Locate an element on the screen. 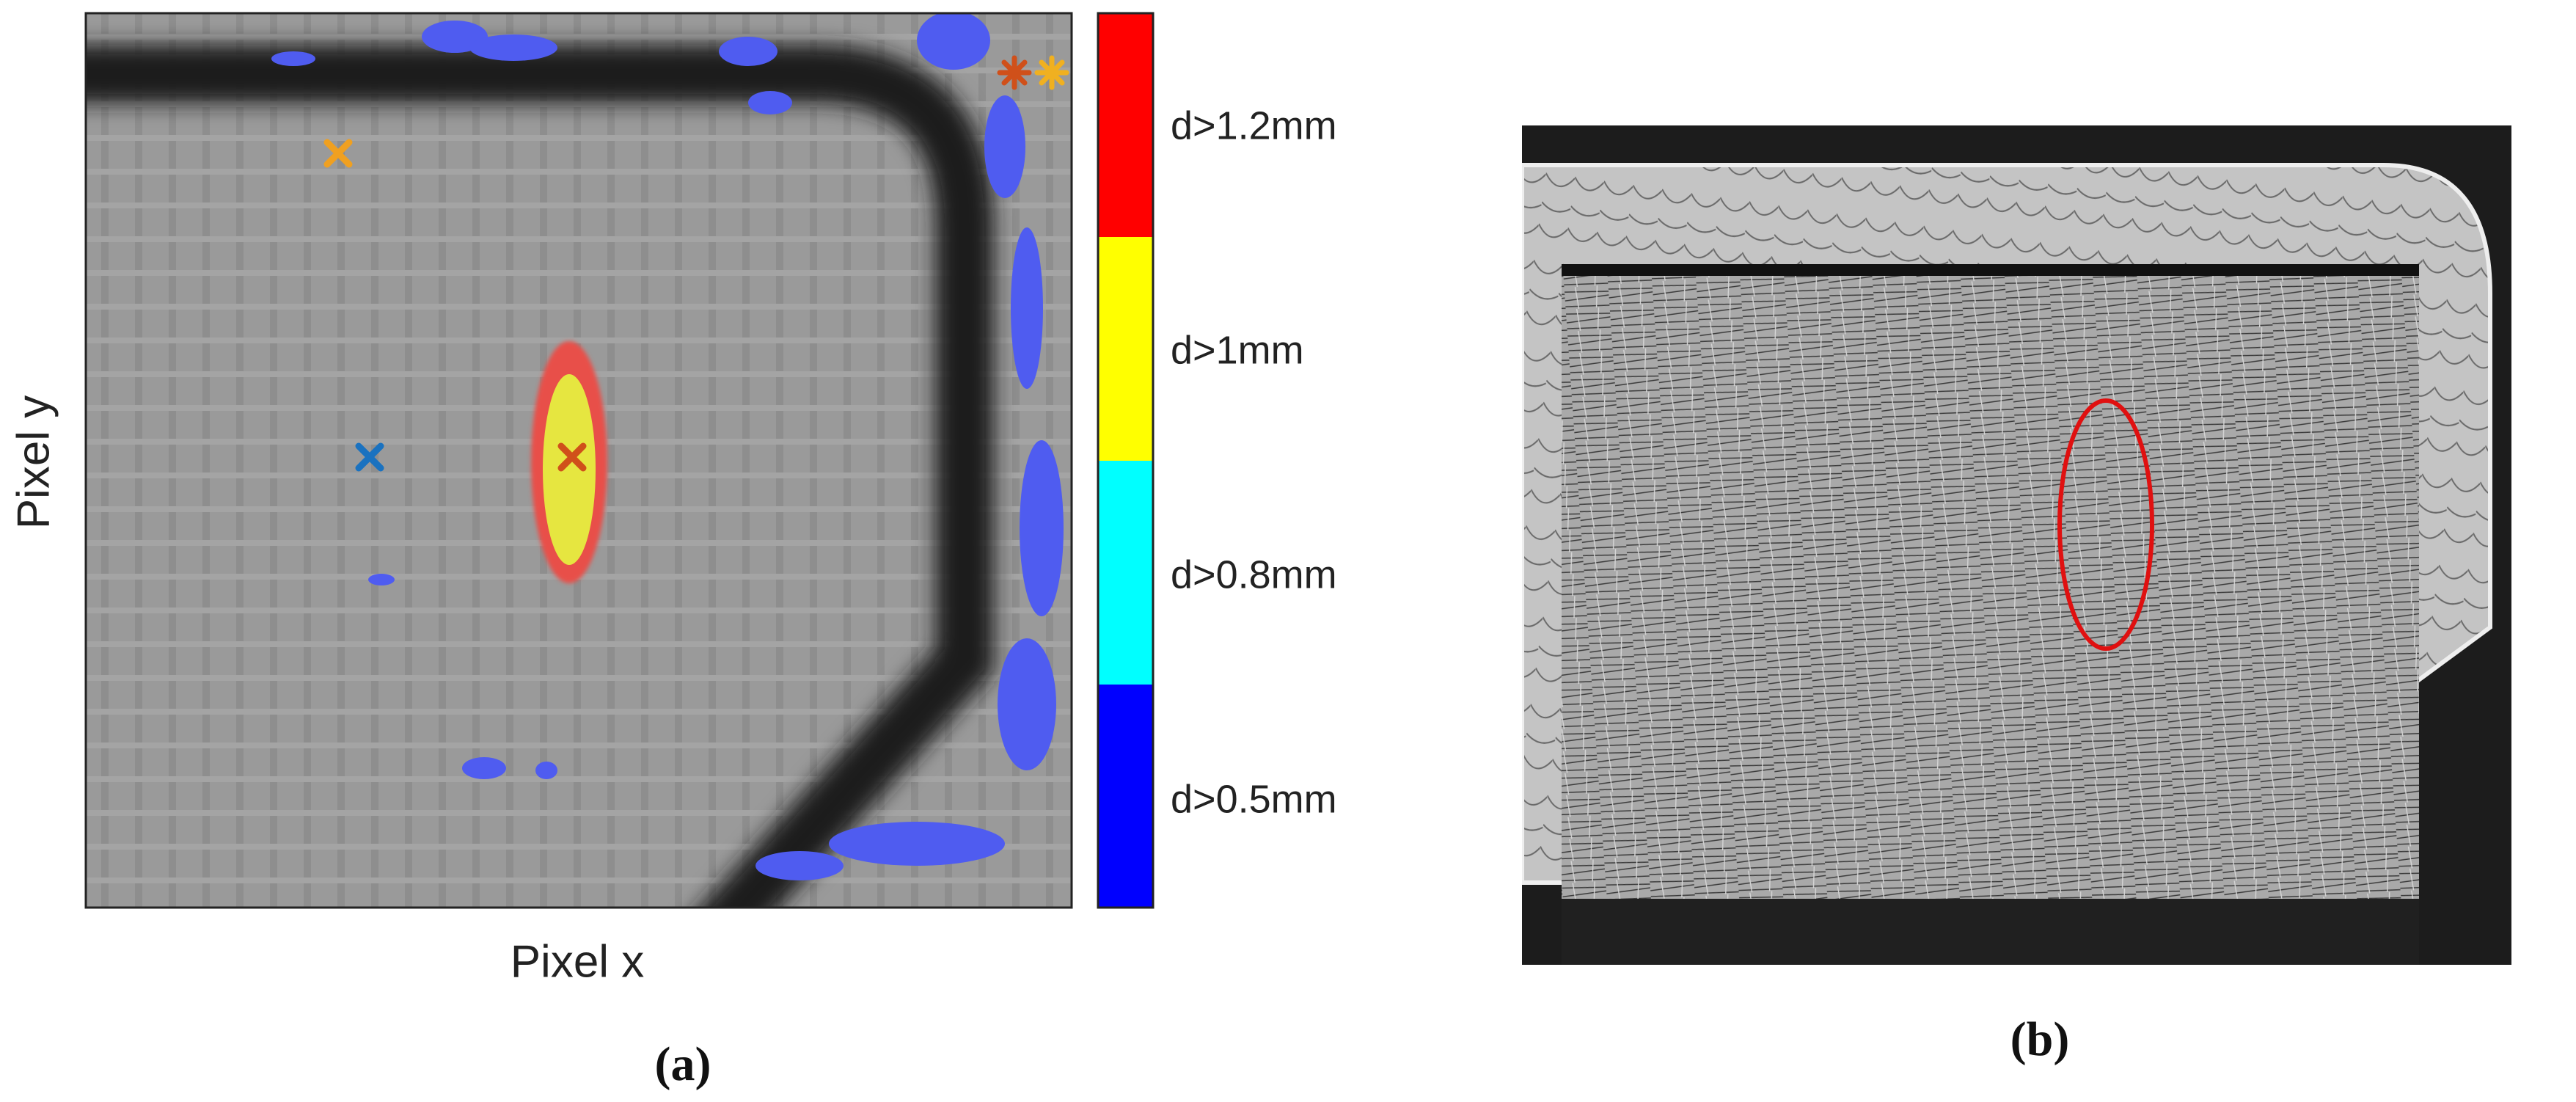 The height and width of the screenshot is (1102, 2576). colorbar-label: d>0.8mm is located at coordinates (1254, 574).